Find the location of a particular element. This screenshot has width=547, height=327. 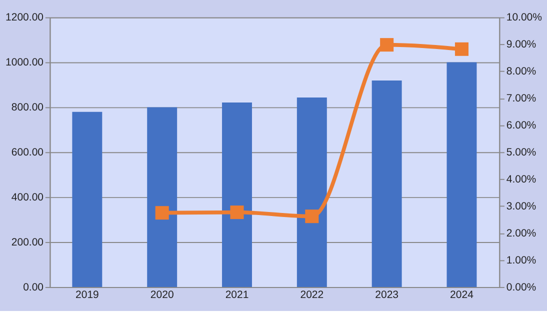

y-tick-label: 600.00 is located at coordinates (27, 152).